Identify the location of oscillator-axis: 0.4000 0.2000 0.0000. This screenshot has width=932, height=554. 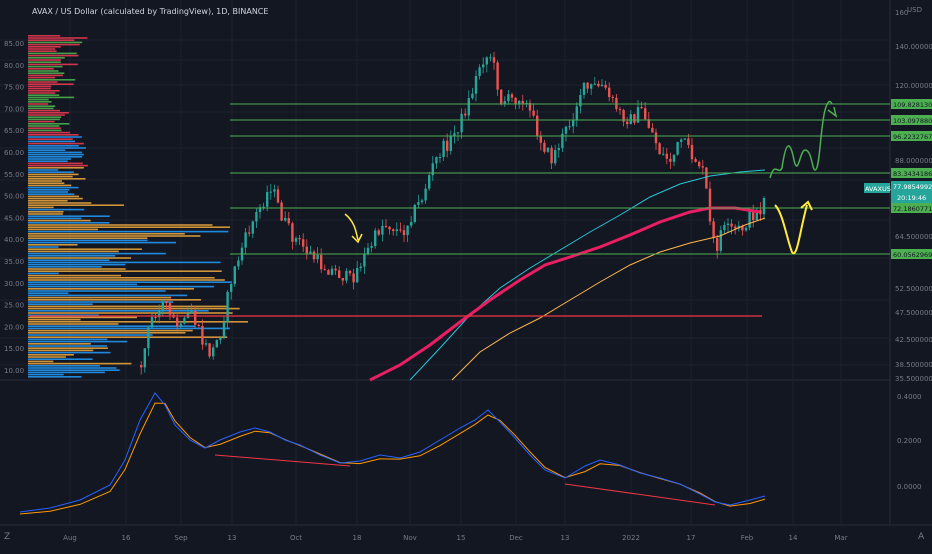
(909, 442).